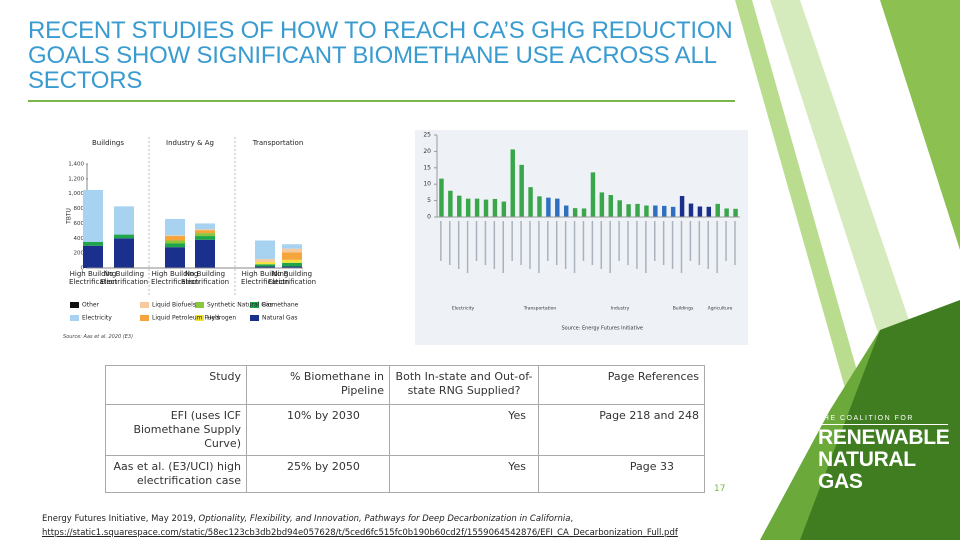  What do you see at coordinates (176, 385) in the screenshot?
I see `cell: Study` at bounding box center [176, 385].